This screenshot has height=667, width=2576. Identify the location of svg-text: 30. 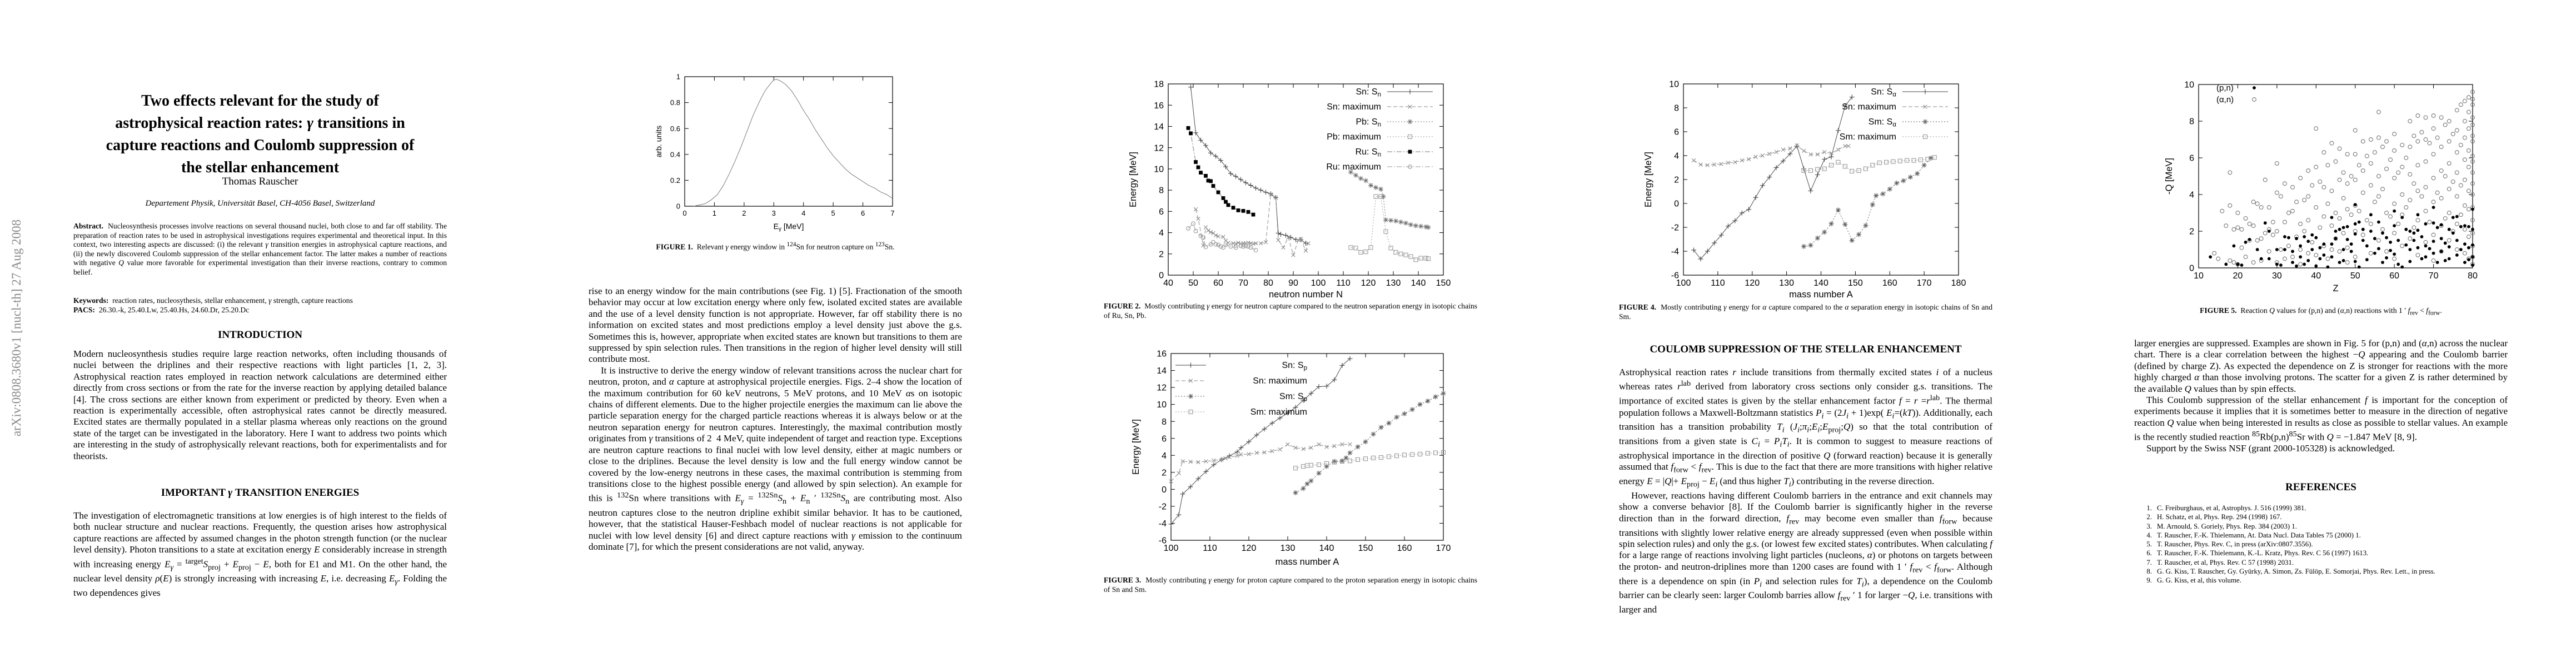
(2277, 276).